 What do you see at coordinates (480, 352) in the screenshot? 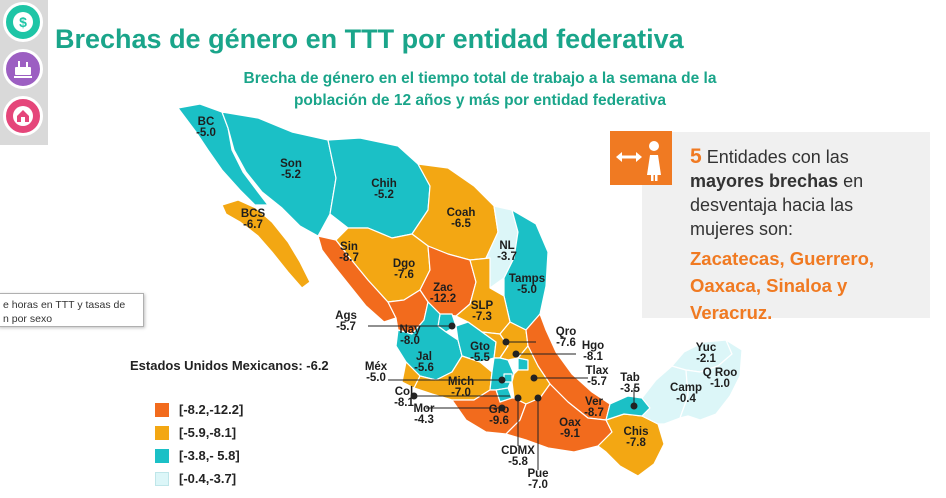
I see `label-gto: Gto -5.5` at bounding box center [480, 352].